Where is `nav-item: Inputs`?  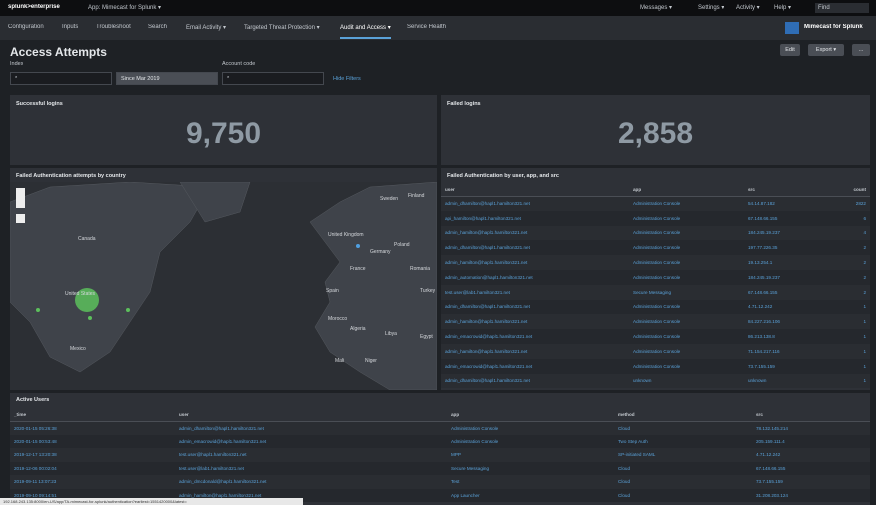
nav-item: Inputs is located at coordinates (70, 27).